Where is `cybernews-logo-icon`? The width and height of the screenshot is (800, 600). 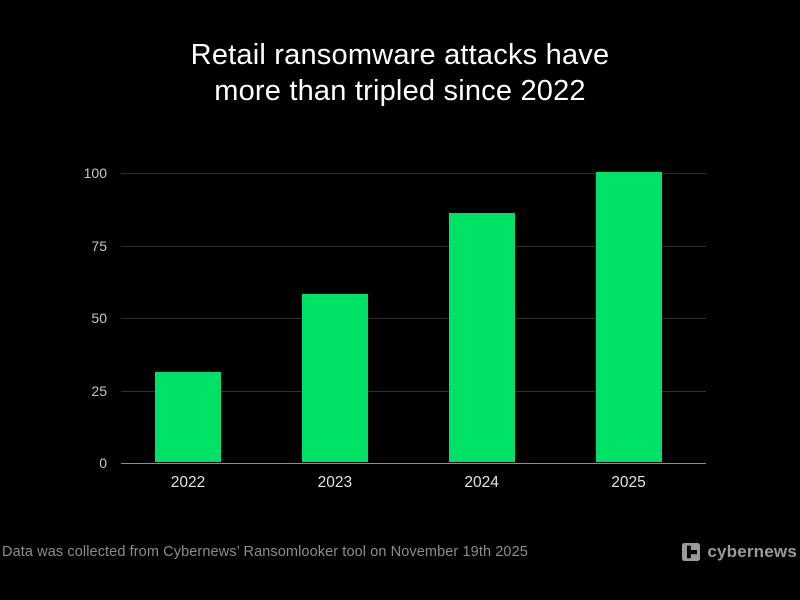
cybernews-logo-icon is located at coordinates (691, 552).